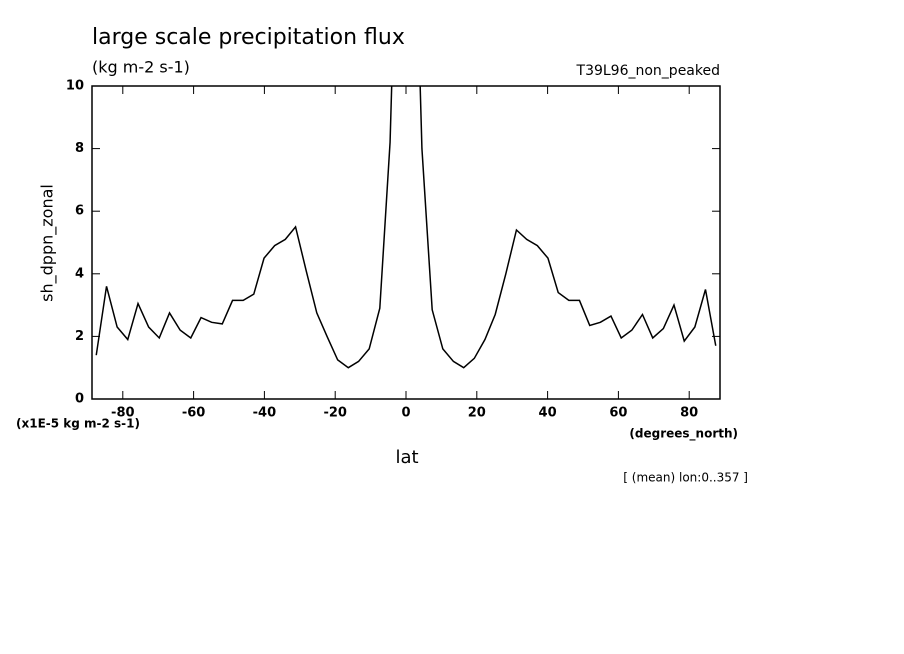  Describe the element at coordinates (548, 413) in the screenshot. I see `x-tick-label: 40` at that location.